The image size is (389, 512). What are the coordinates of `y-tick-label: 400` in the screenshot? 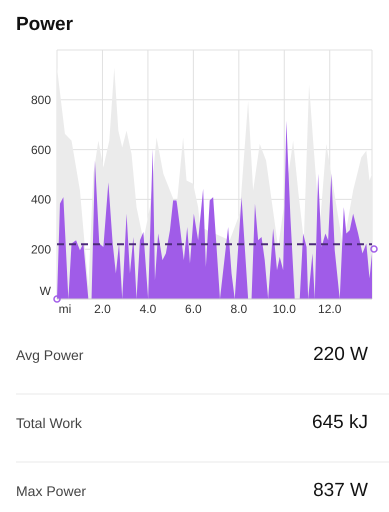 It's located at (41, 199).